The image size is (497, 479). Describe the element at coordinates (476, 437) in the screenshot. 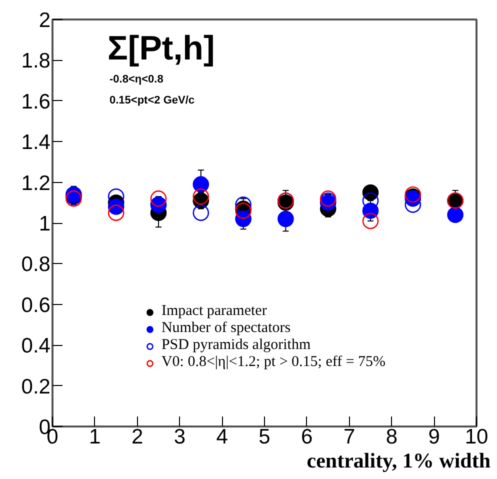

I see `x-tick-label: 10` at that location.